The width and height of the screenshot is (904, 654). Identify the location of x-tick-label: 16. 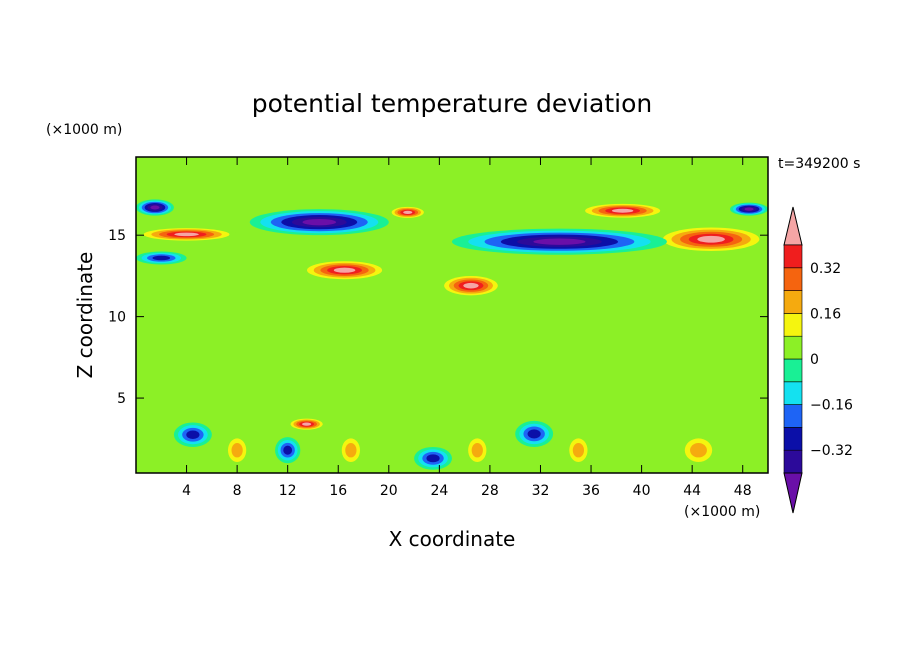
(338, 491).